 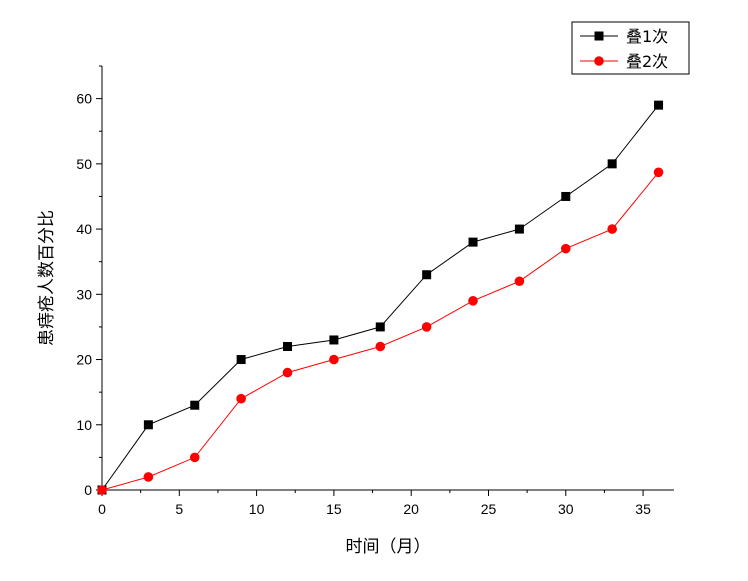 I want to click on y-tick-label: 20, so click(x=84, y=360).